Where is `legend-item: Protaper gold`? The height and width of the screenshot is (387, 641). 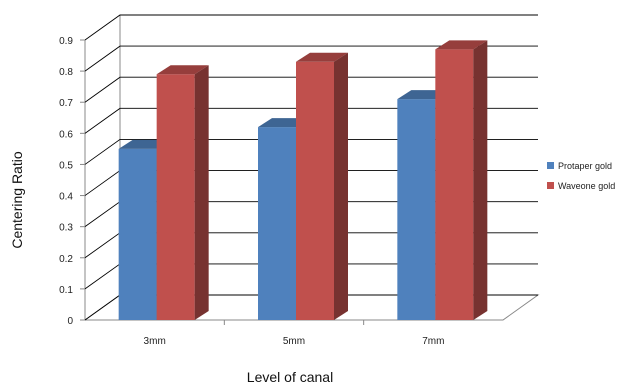
legend-item: Protaper gold is located at coordinates (579, 166).